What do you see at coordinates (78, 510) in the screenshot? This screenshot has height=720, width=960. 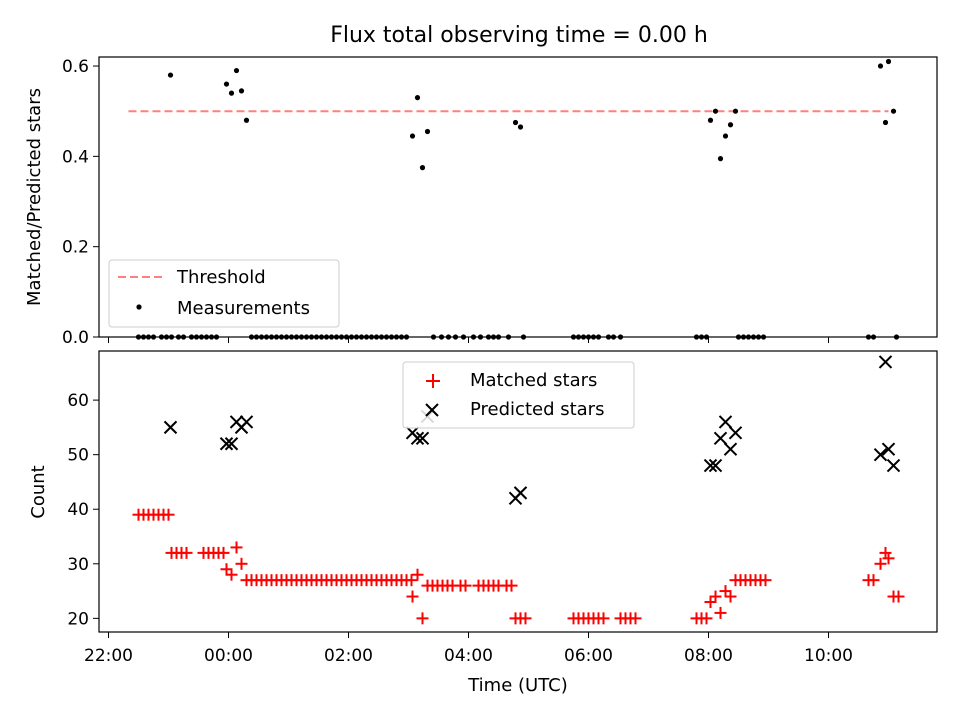 I see `bottom-y-tick-label: 40` at bounding box center [78, 510].